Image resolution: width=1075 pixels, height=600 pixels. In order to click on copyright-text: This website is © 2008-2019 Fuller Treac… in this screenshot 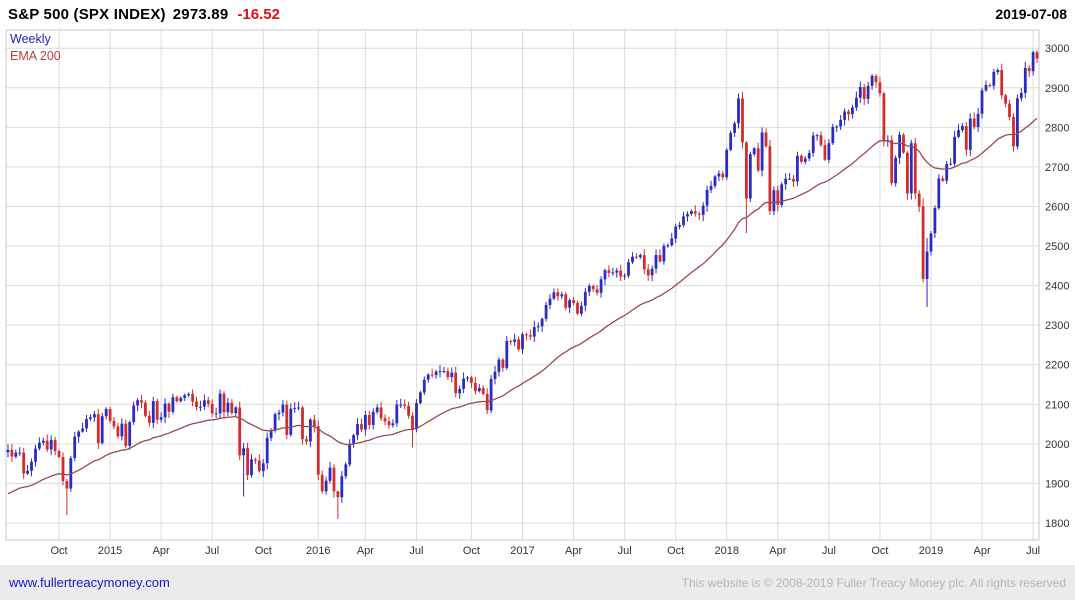, I will do `click(873, 582)`.